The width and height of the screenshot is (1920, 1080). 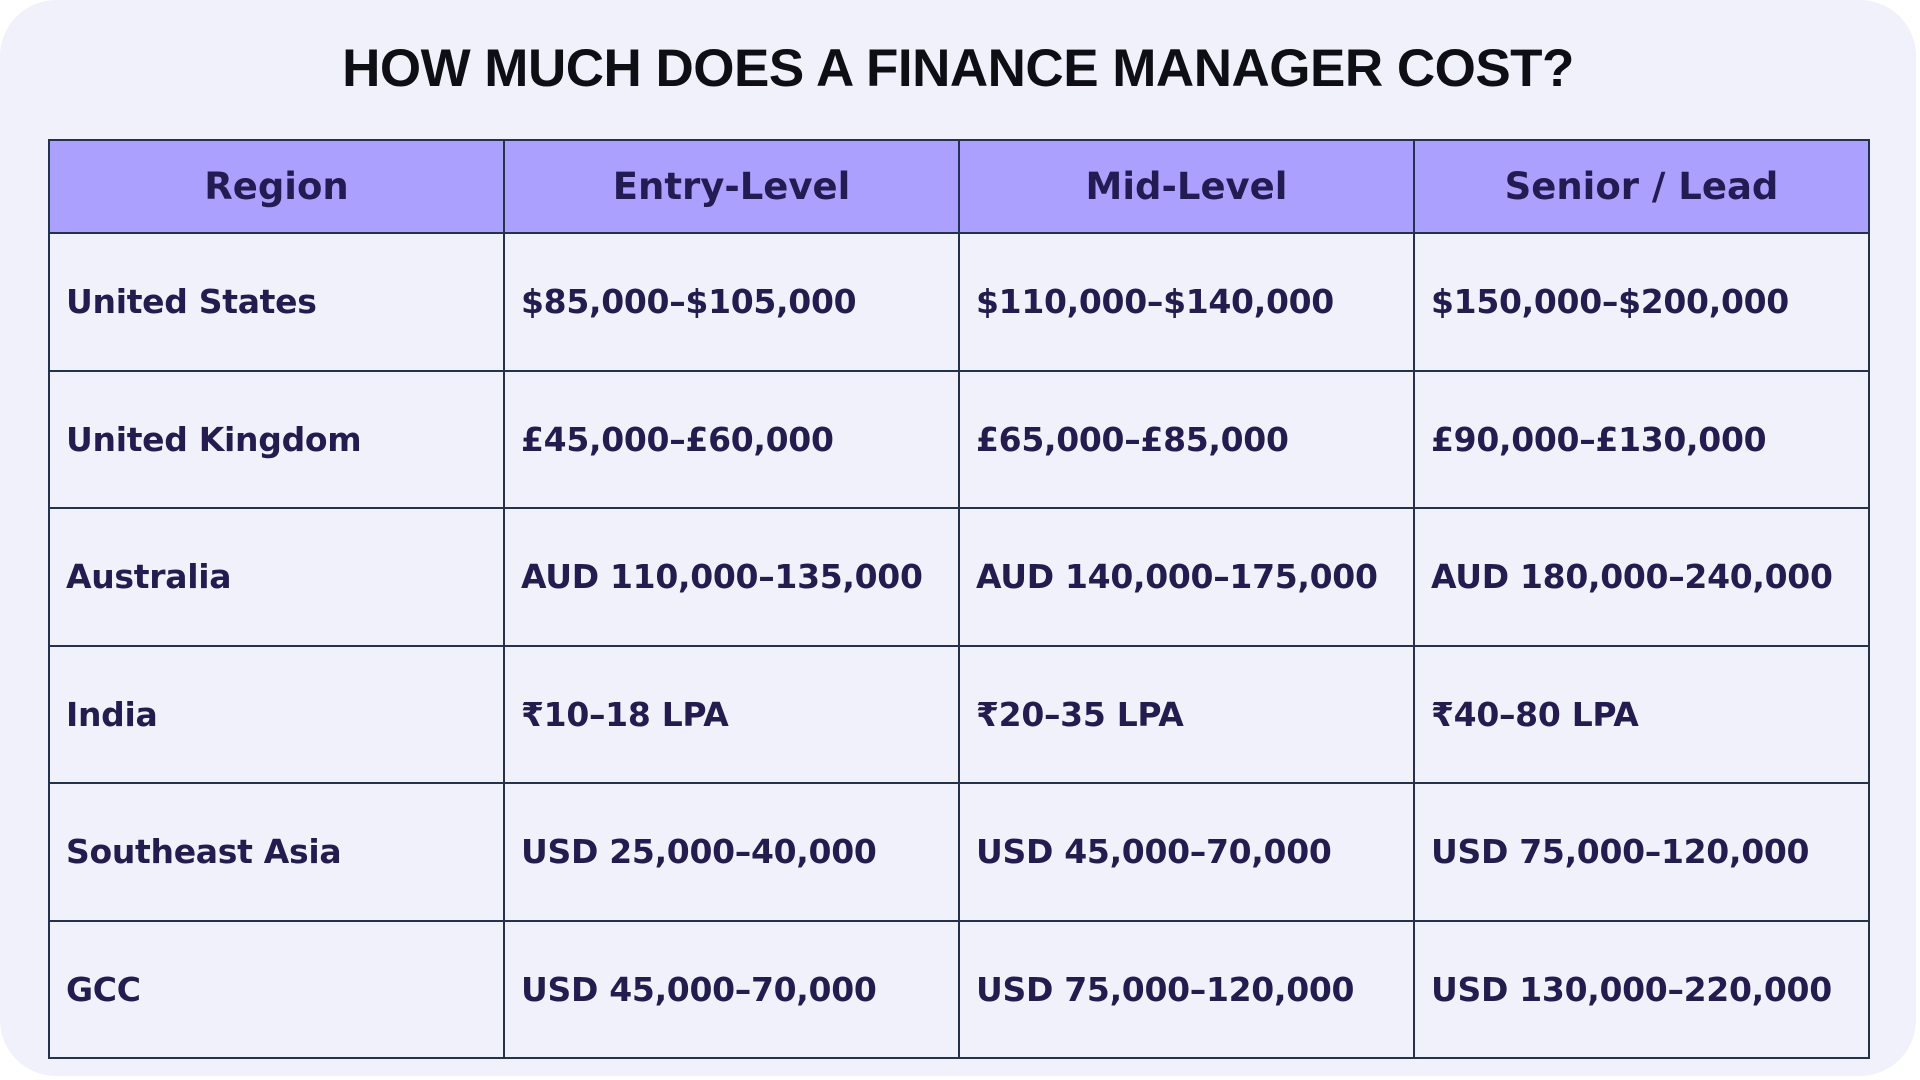 I want to click on entry-level-cell: ₹10–18 LPA, so click(x=731, y=714).